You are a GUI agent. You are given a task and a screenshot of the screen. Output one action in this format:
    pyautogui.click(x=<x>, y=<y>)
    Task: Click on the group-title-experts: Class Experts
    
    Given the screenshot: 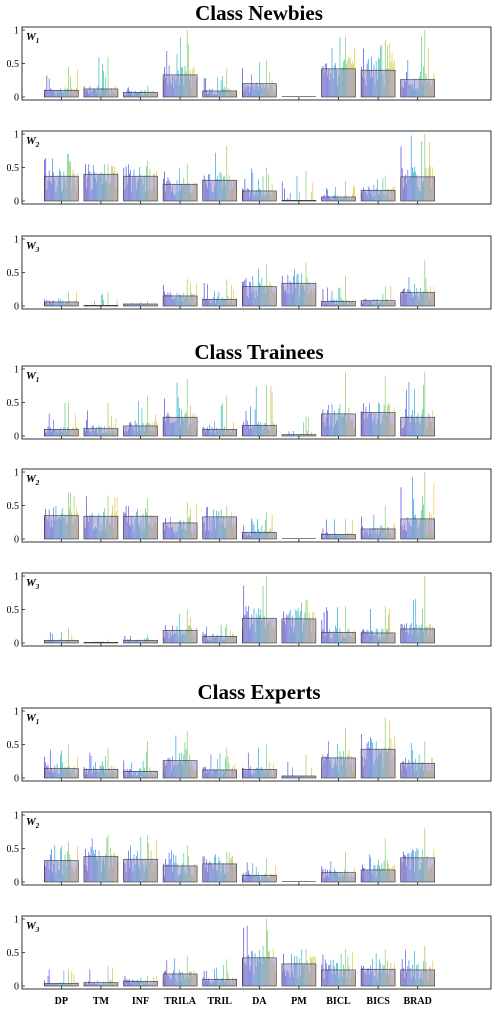 What is the action you would take?
    pyautogui.click(x=258, y=692)
    